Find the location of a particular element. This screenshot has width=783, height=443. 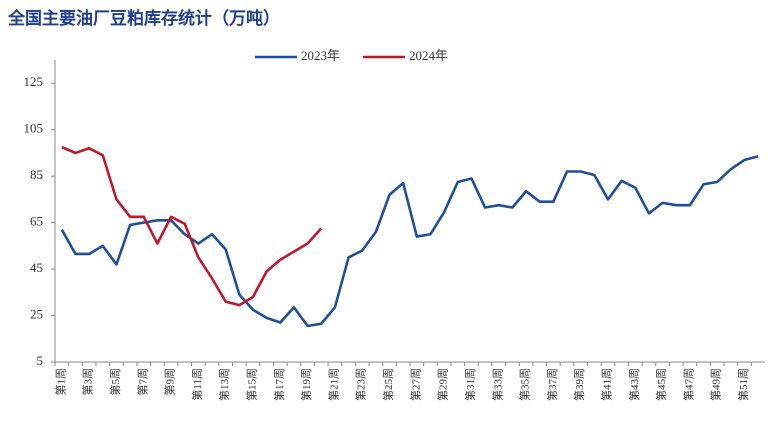

x-tick-label: 第15周 is located at coordinates (252, 384).